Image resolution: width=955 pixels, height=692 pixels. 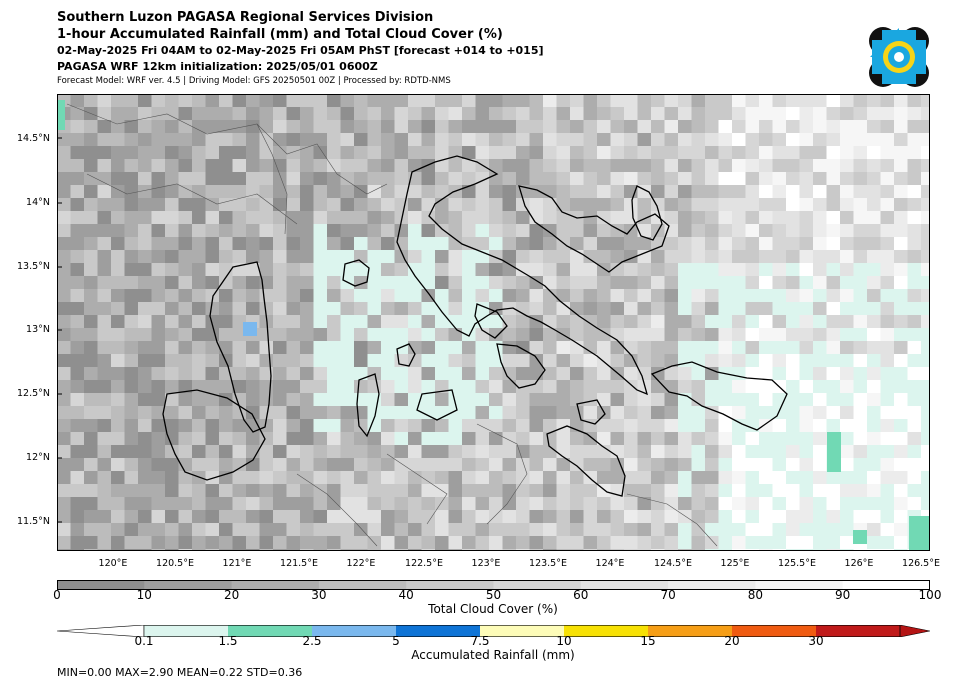 I want to click on rain-bin, so click(x=522, y=631).